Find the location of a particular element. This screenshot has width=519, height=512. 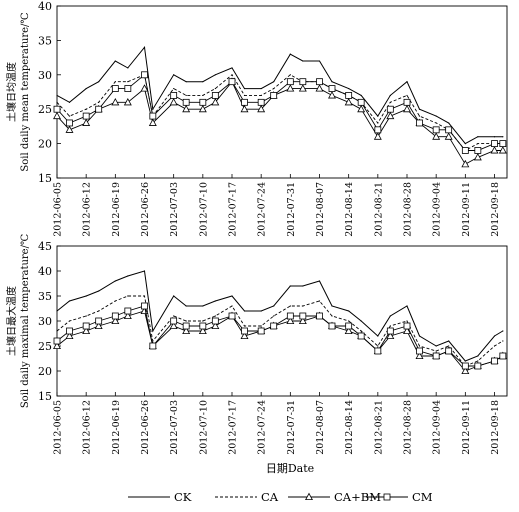

x-tick-label: 2012-06-19 is located at coordinates (116, 209).